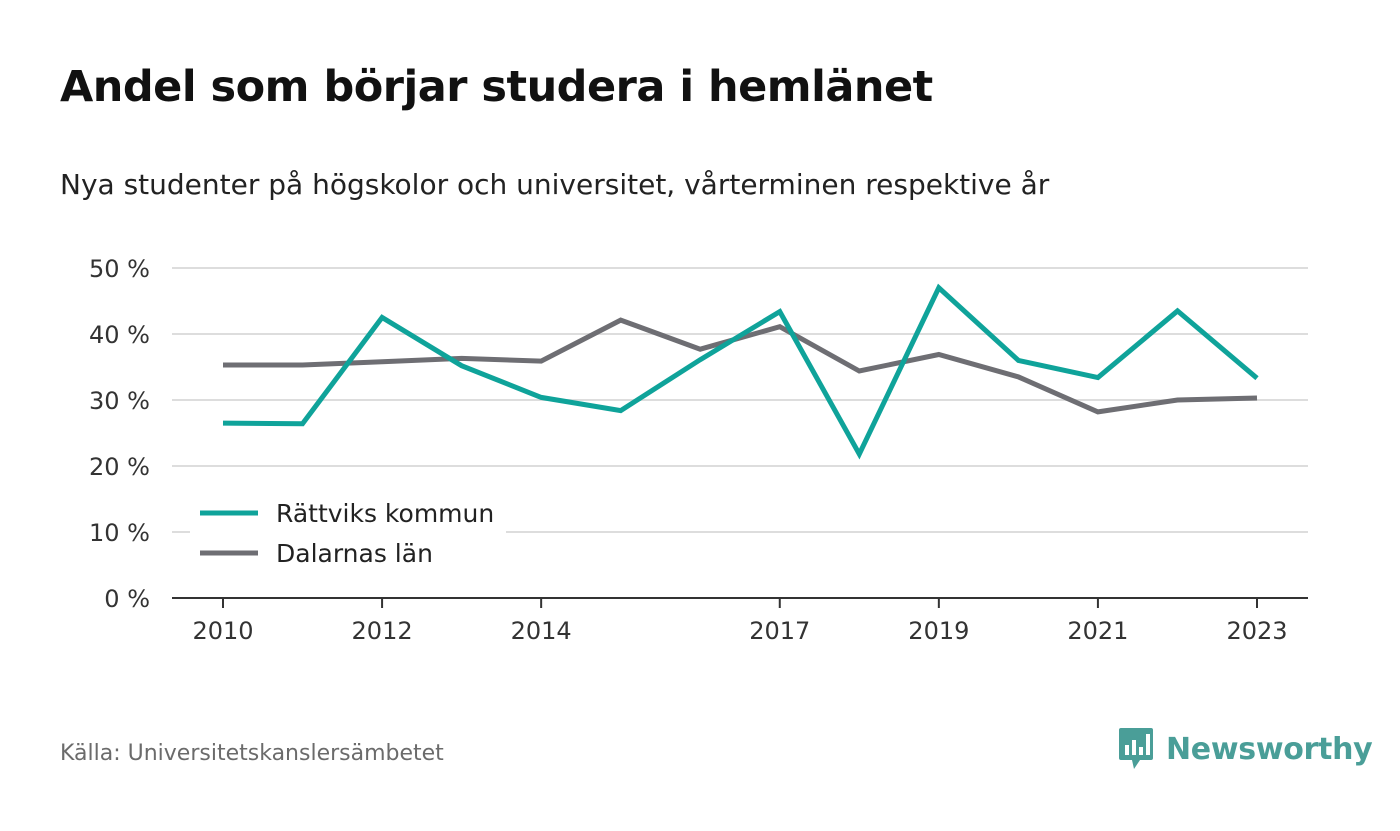 The image size is (1400, 831). What do you see at coordinates (1269, 749) in the screenshot?
I see `brand-name: Newsworthy` at bounding box center [1269, 749].